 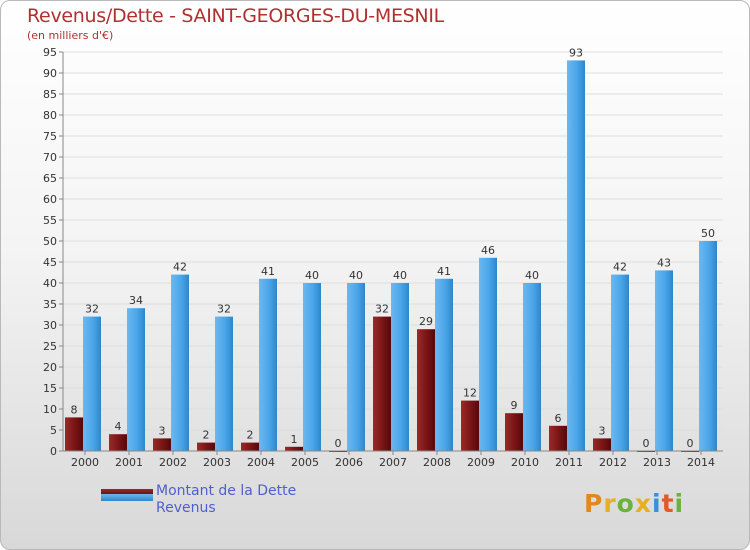 What do you see at coordinates (186, 508) in the screenshot?
I see `legend-label-revenus: Revenus` at bounding box center [186, 508].